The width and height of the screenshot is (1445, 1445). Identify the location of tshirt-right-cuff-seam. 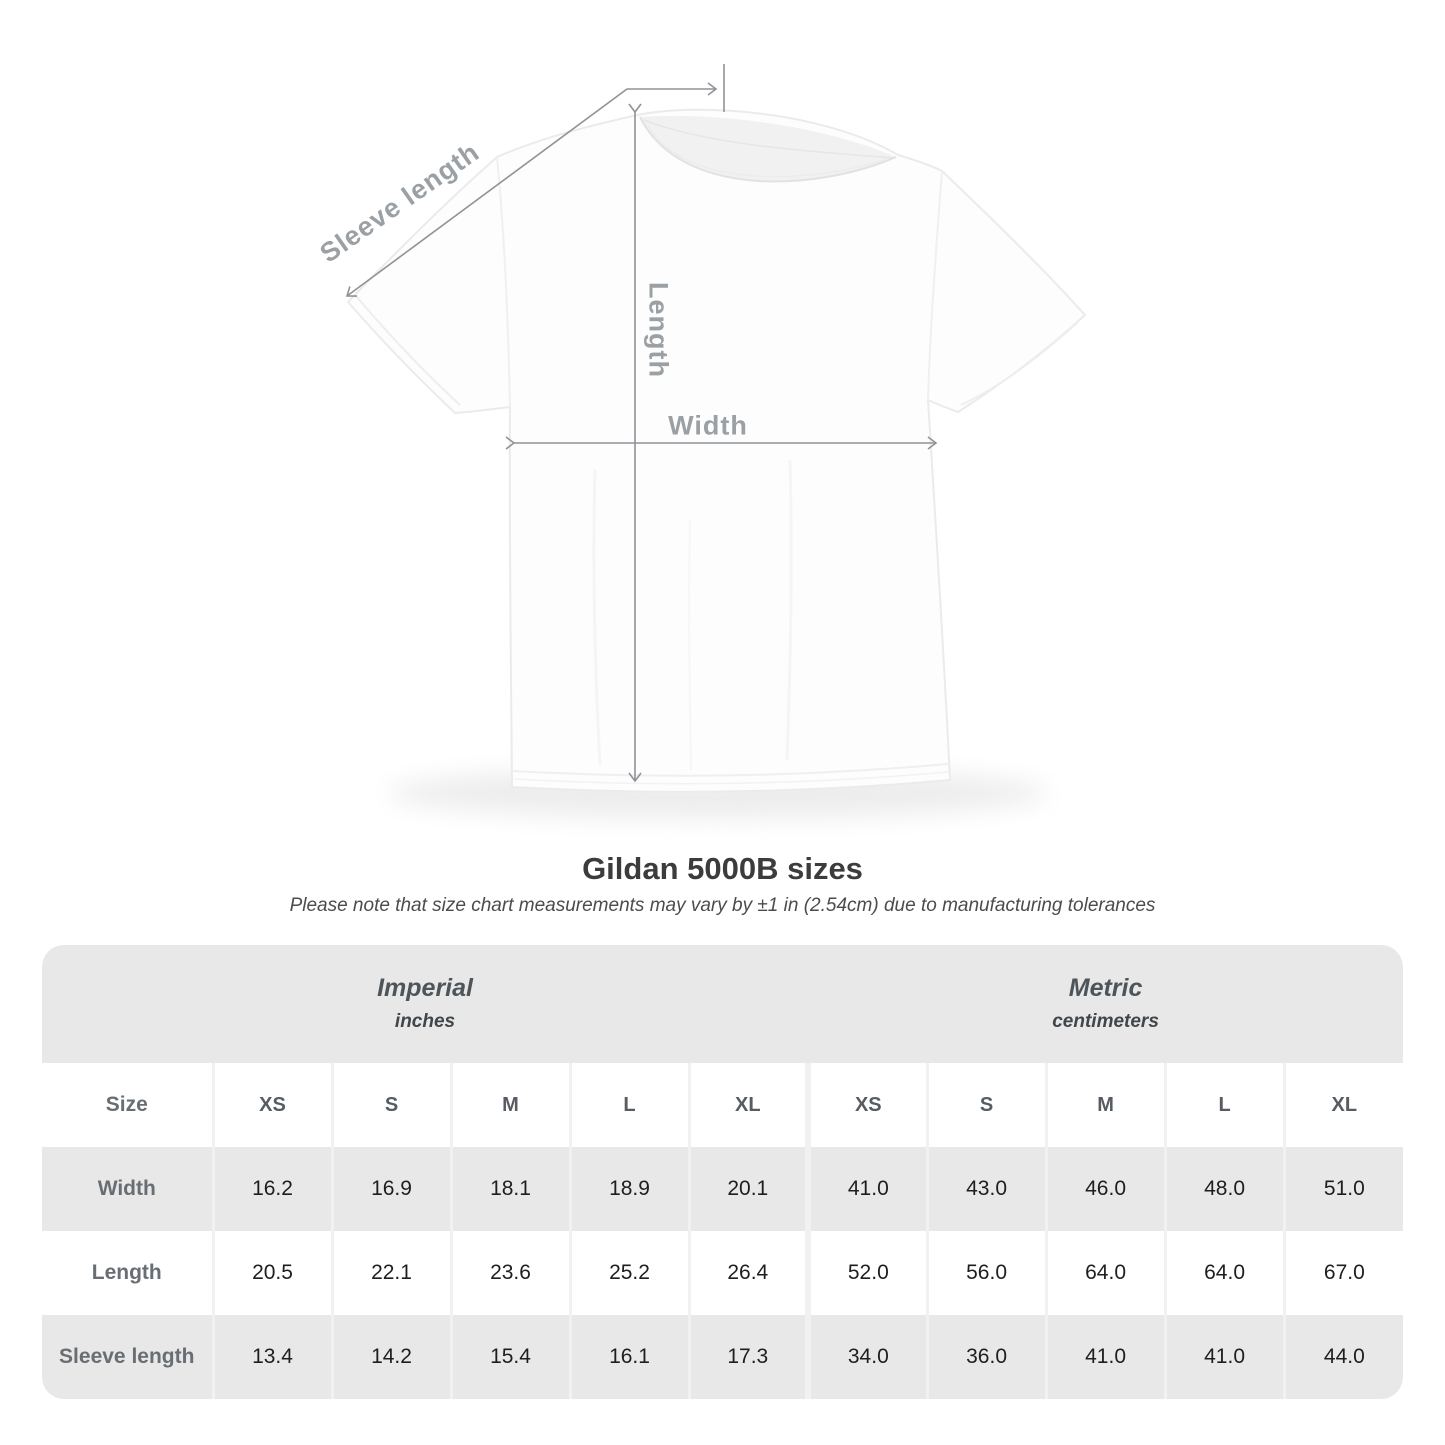
(1019, 364).